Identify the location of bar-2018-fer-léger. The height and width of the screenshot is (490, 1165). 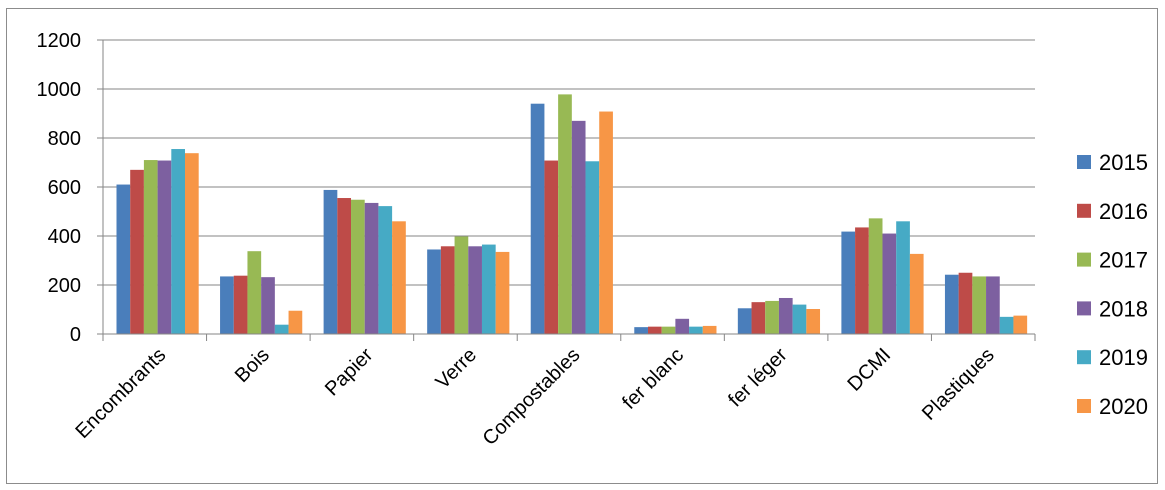
(786, 316).